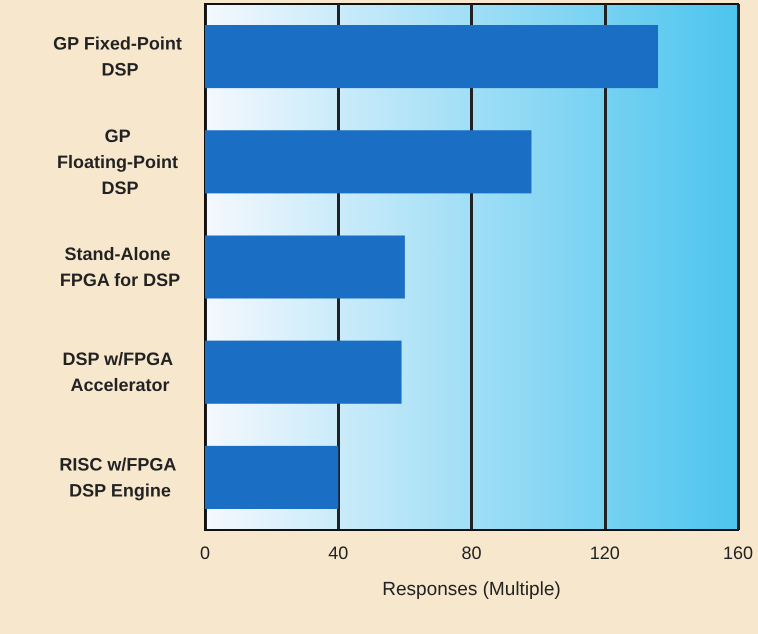 Image resolution: width=758 pixels, height=634 pixels. I want to click on x-tick-label: 120, so click(605, 553).